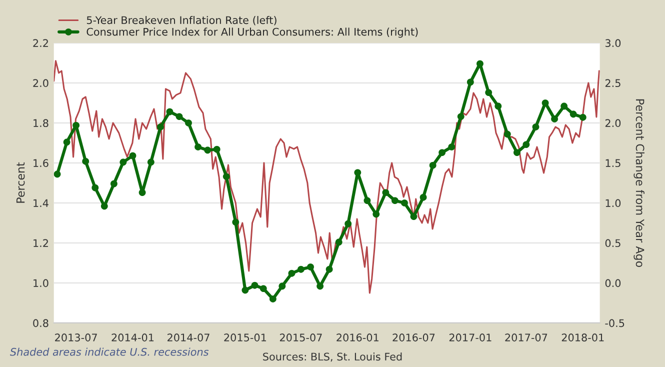 The image size is (665, 367). What do you see at coordinates (613, 123) in the screenshot?
I see `y2-tick-label: 2.0` at bounding box center [613, 123].